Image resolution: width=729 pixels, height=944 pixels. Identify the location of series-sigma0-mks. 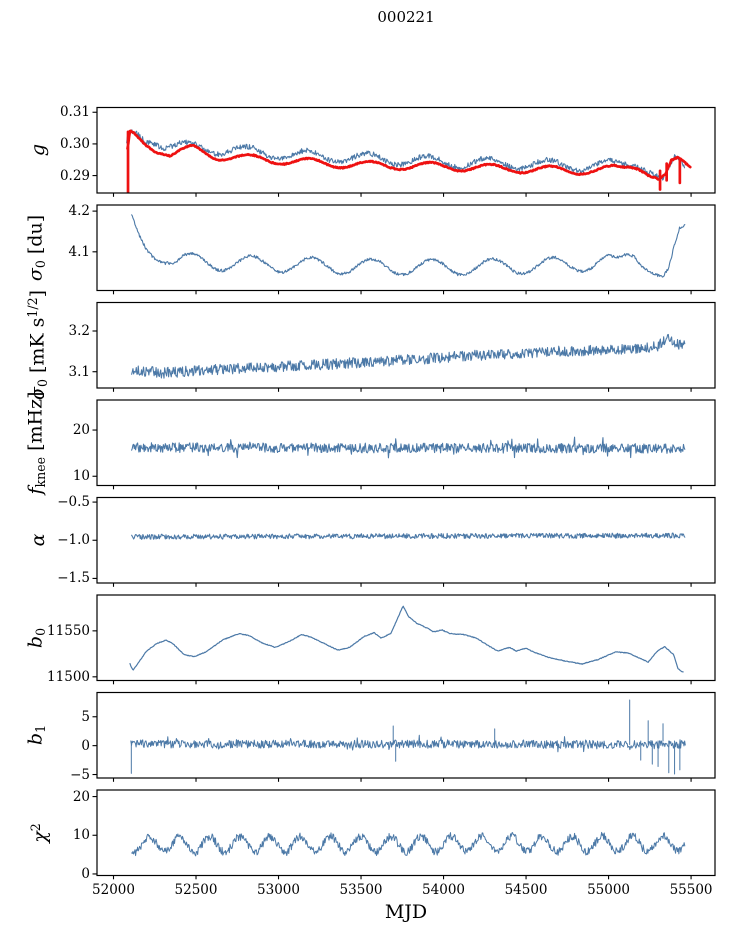
(408, 356).